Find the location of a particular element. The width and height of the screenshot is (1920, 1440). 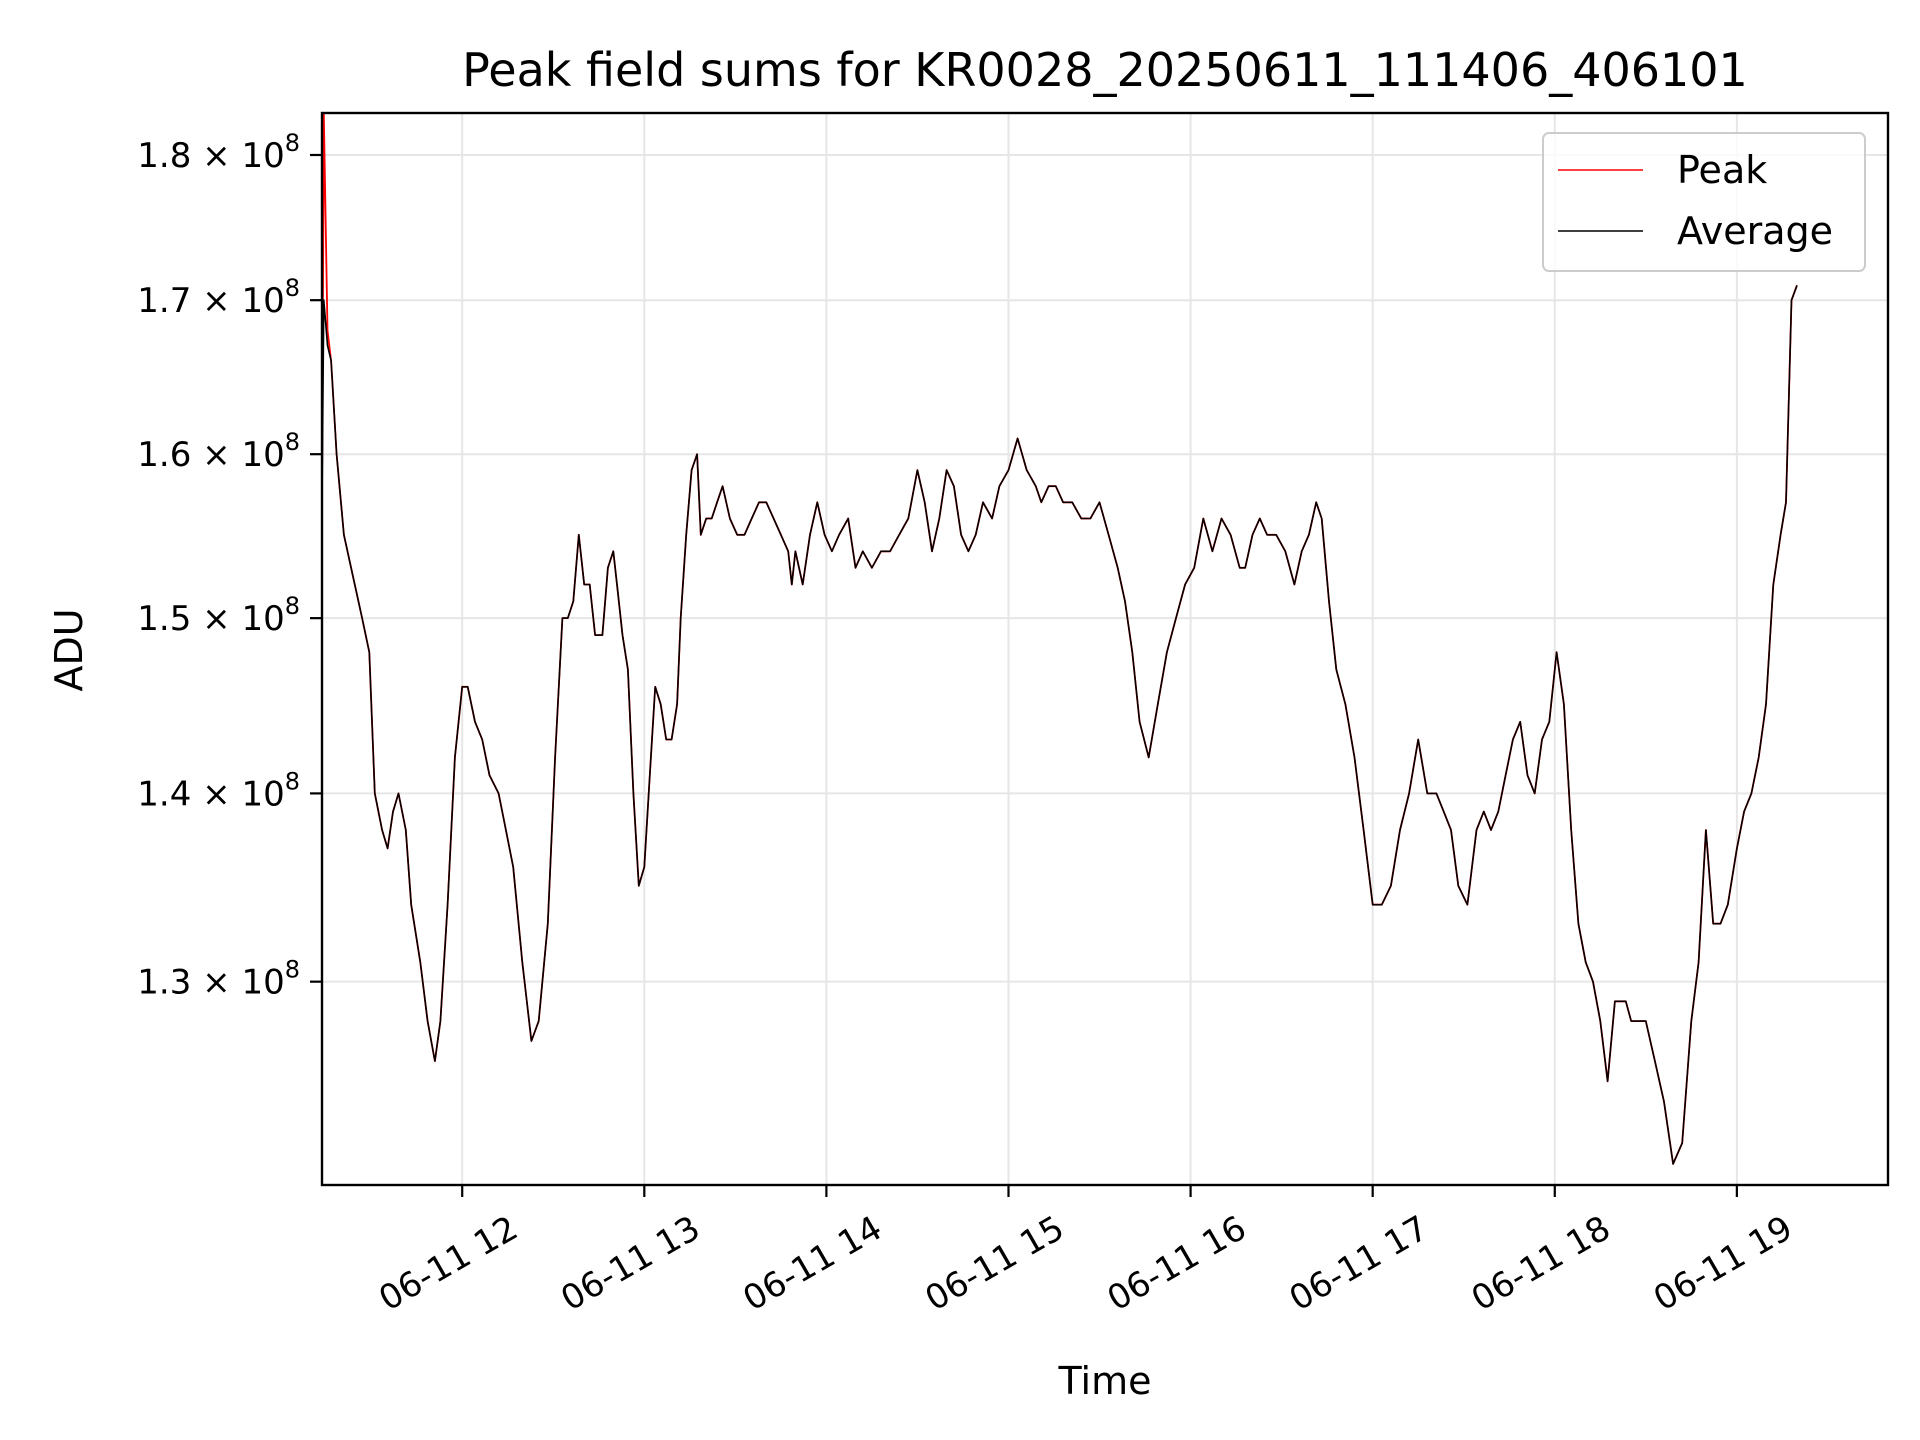

y-tick-mantissa: 1.7 is located at coordinates (164, 301).